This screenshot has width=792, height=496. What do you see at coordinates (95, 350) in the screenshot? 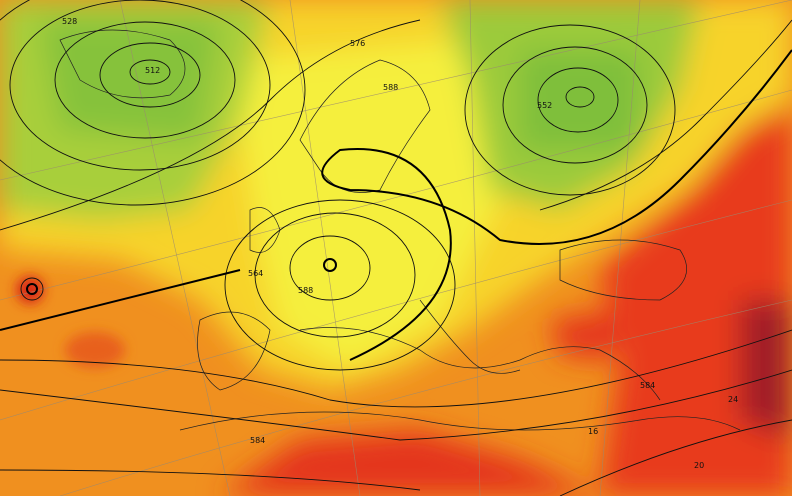
I see `orange-cell` at bounding box center [95, 350].